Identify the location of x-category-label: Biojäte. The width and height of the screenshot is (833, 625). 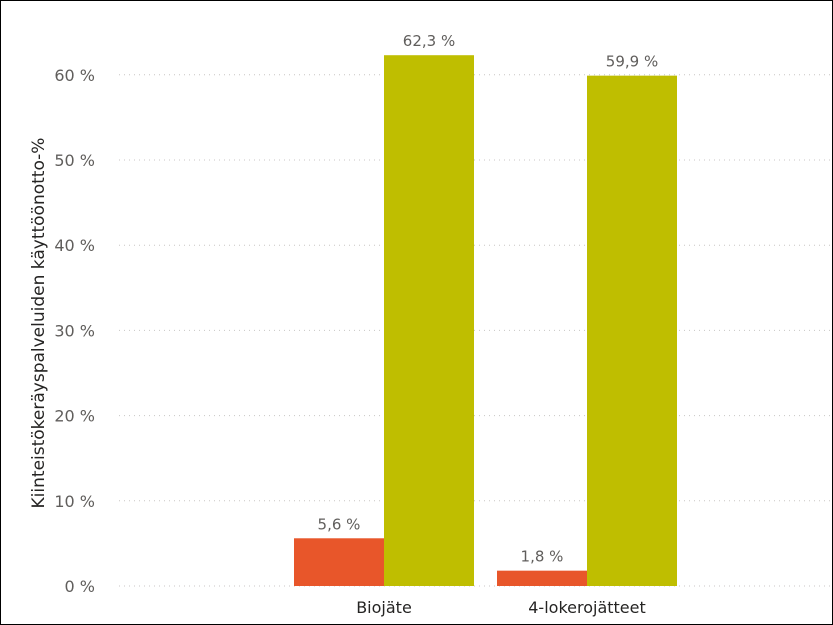
(384, 607).